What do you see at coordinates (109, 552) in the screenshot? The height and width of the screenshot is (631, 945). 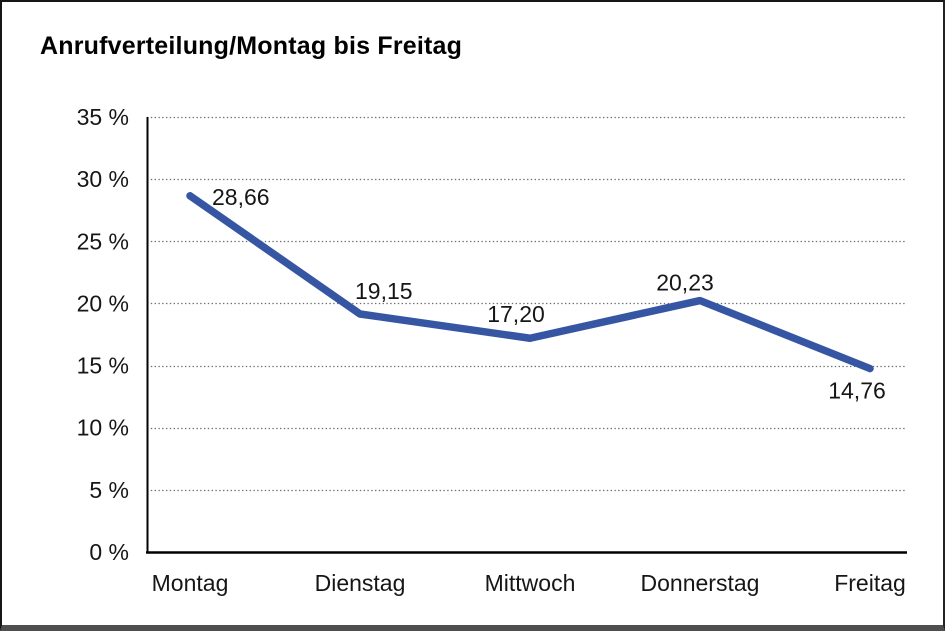 I see `y-axis-tick-label: 0 %` at bounding box center [109, 552].